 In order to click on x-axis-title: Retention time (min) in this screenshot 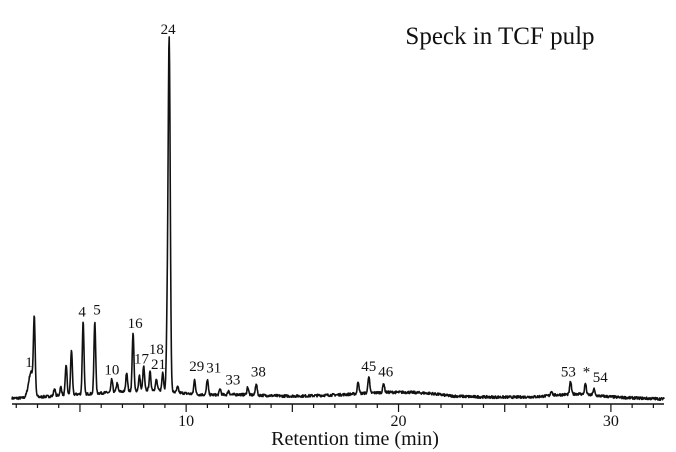, I will do `click(355, 439)`.